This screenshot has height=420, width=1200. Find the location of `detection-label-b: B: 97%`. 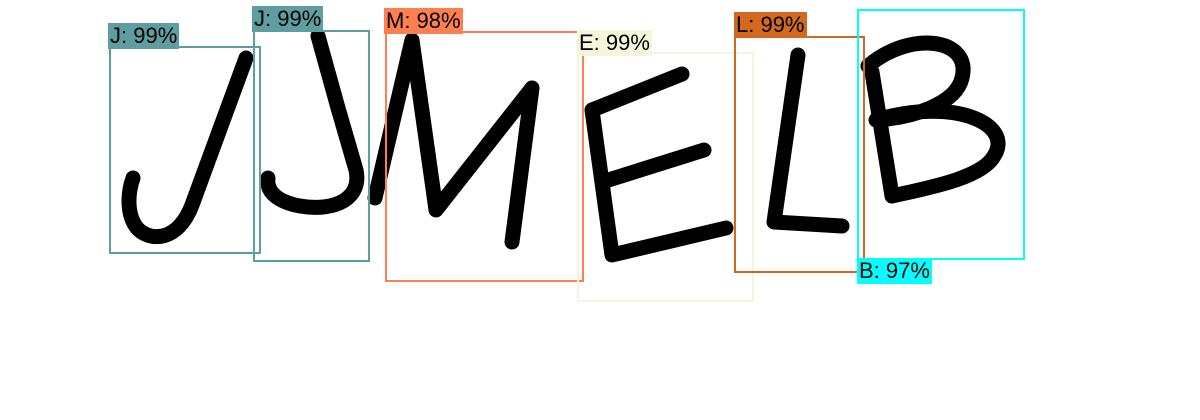

detection-label-b: B: 97% is located at coordinates (894, 271).